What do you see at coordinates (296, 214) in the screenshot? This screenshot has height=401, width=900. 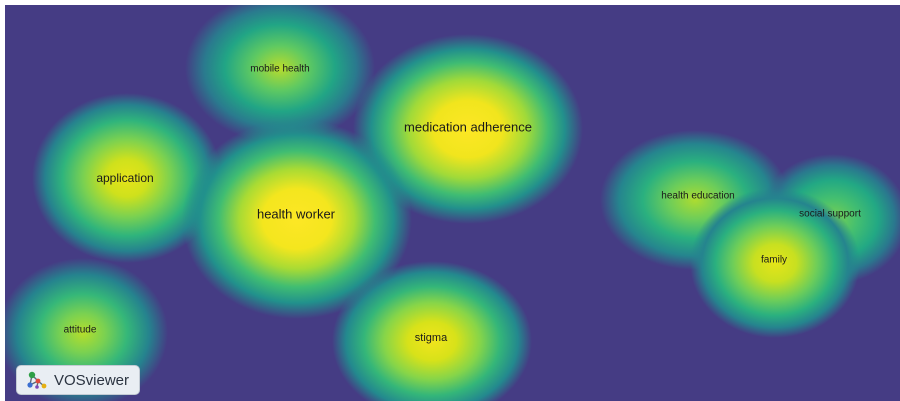 I see `term-label-health-worker: health worker` at bounding box center [296, 214].